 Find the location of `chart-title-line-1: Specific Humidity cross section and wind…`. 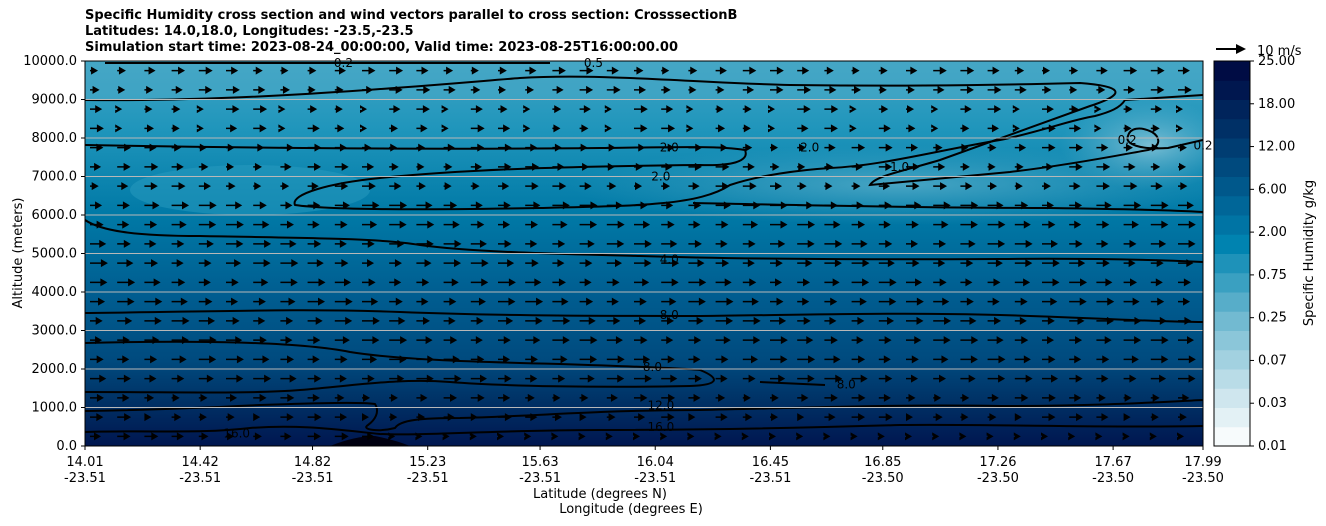

chart-title-line-1: Specific Humidity cross section and wind… is located at coordinates (411, 15).